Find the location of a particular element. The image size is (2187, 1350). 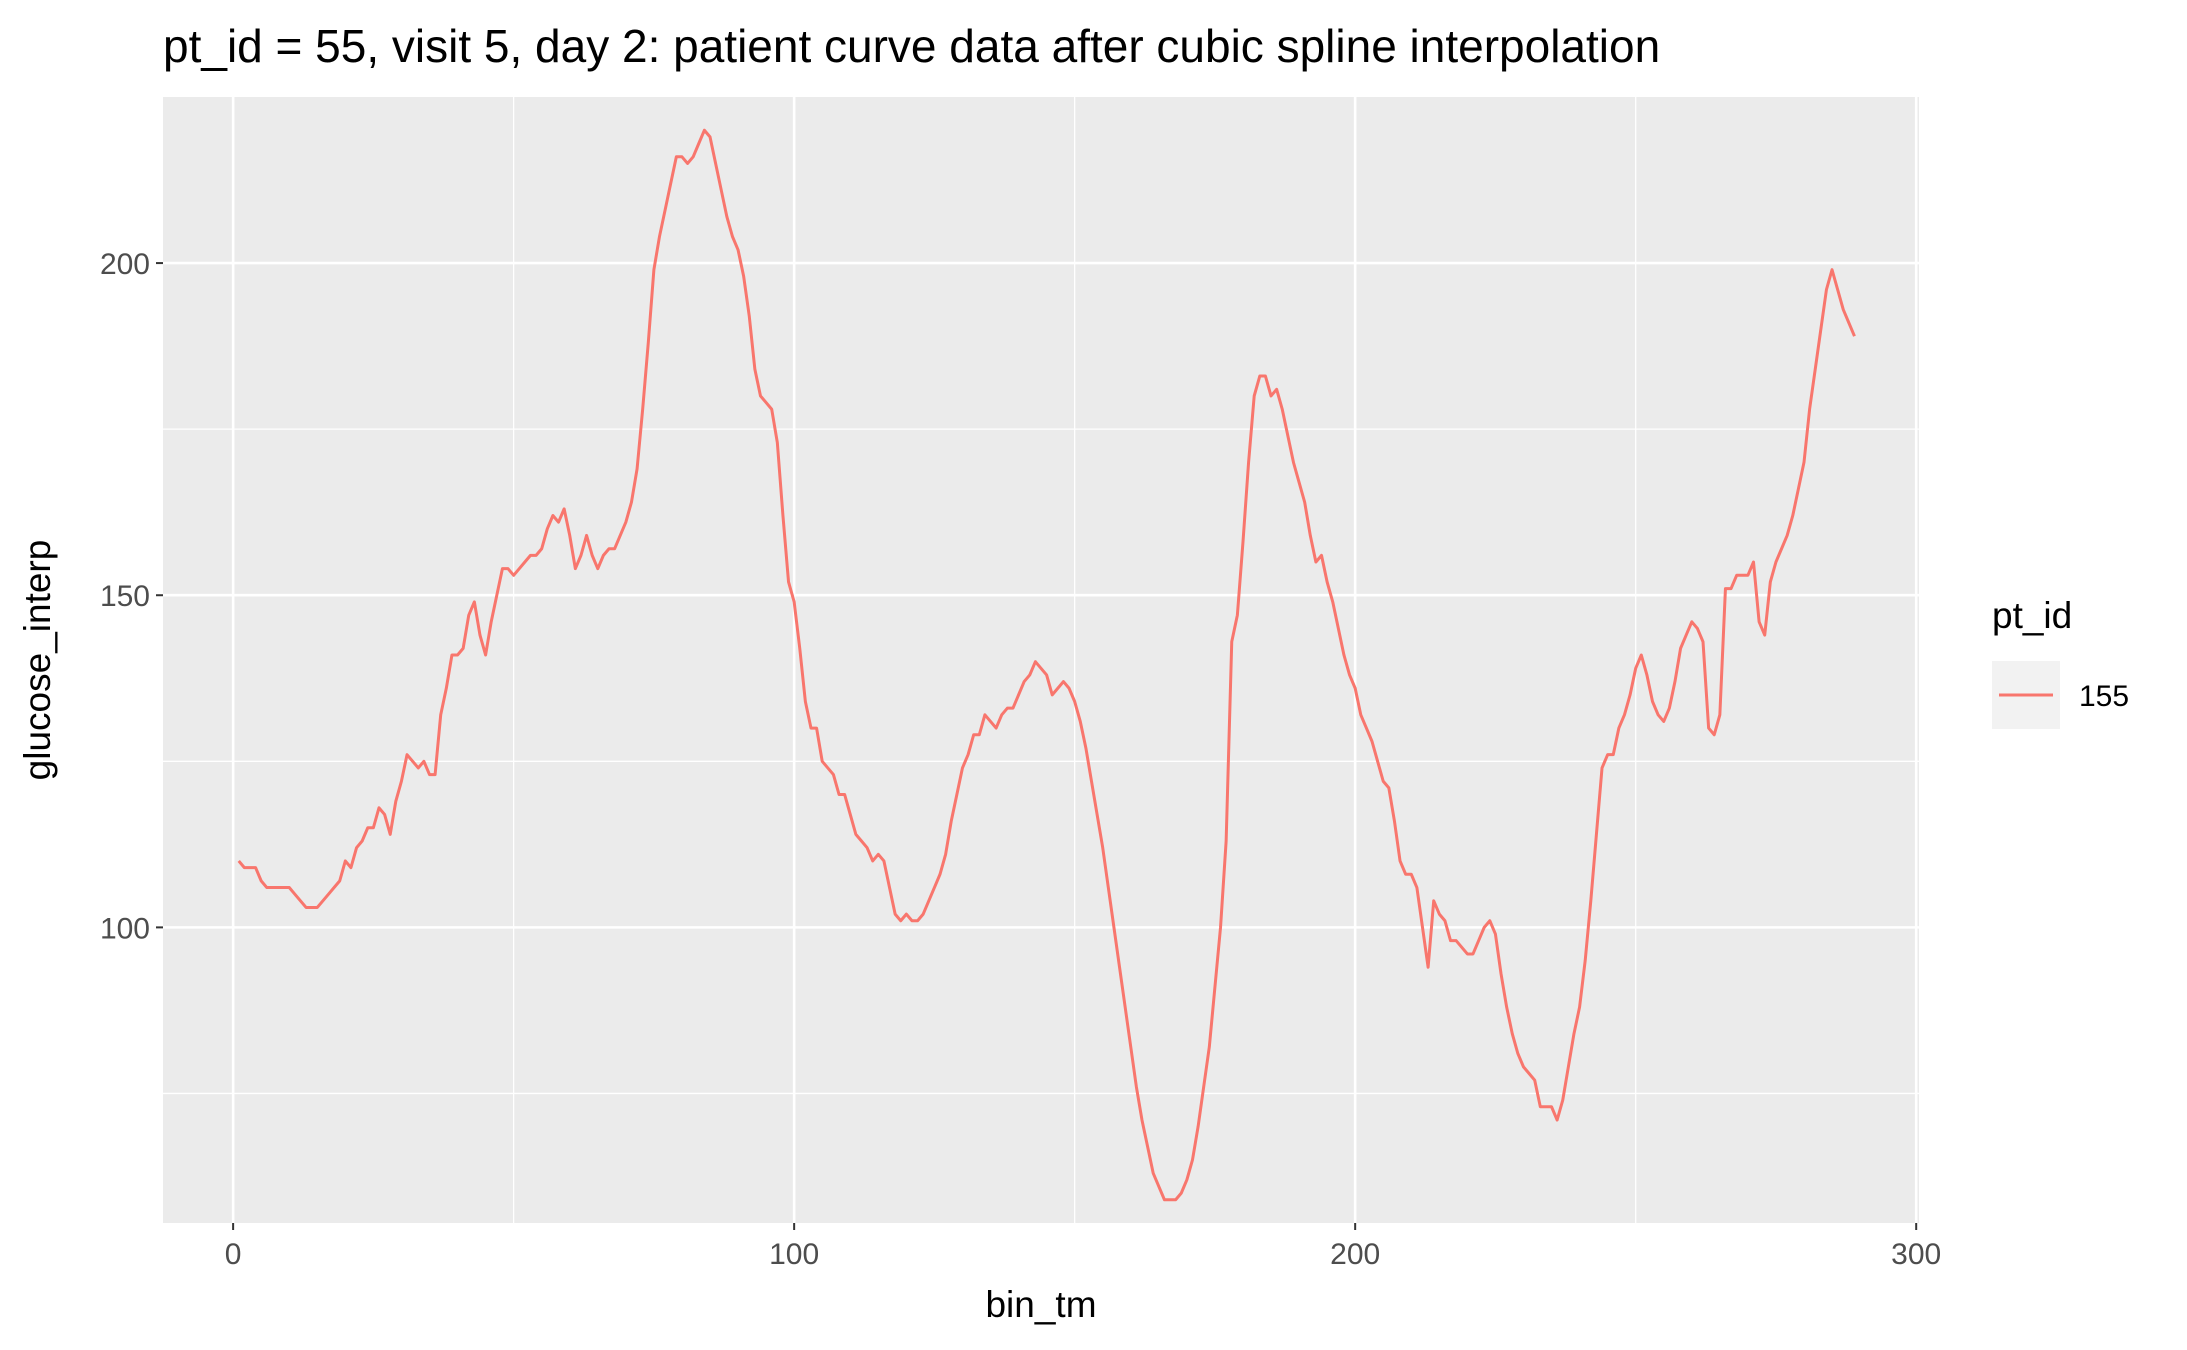

x-tick-label-200: 200 is located at coordinates (1355, 1254).